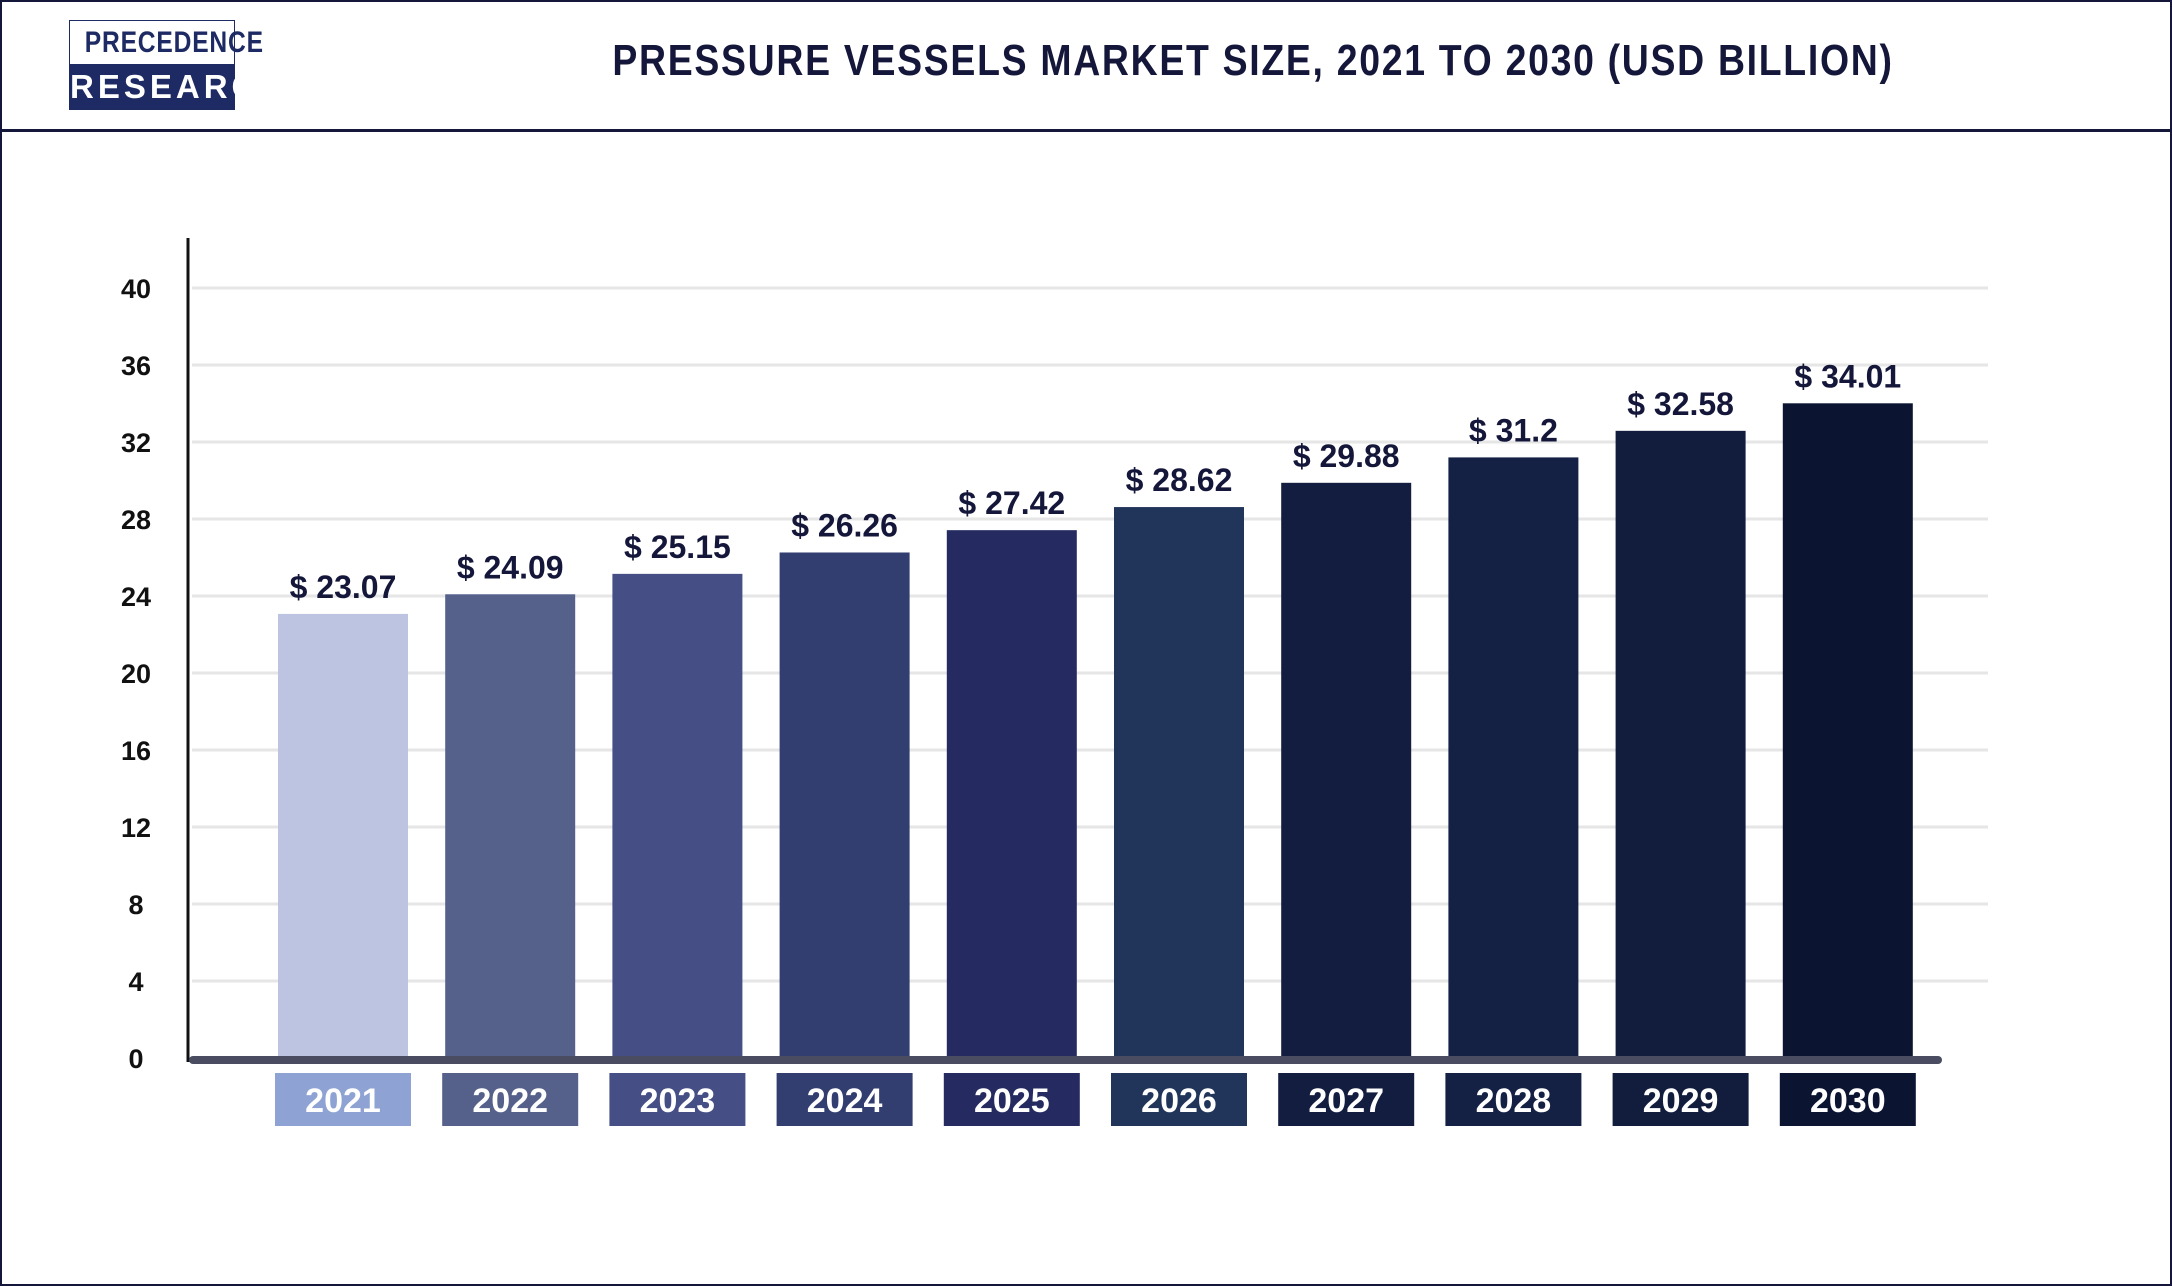 The image size is (2172, 1286). What do you see at coordinates (1011, 794) in the screenshot?
I see `bar-2025` at bounding box center [1011, 794].